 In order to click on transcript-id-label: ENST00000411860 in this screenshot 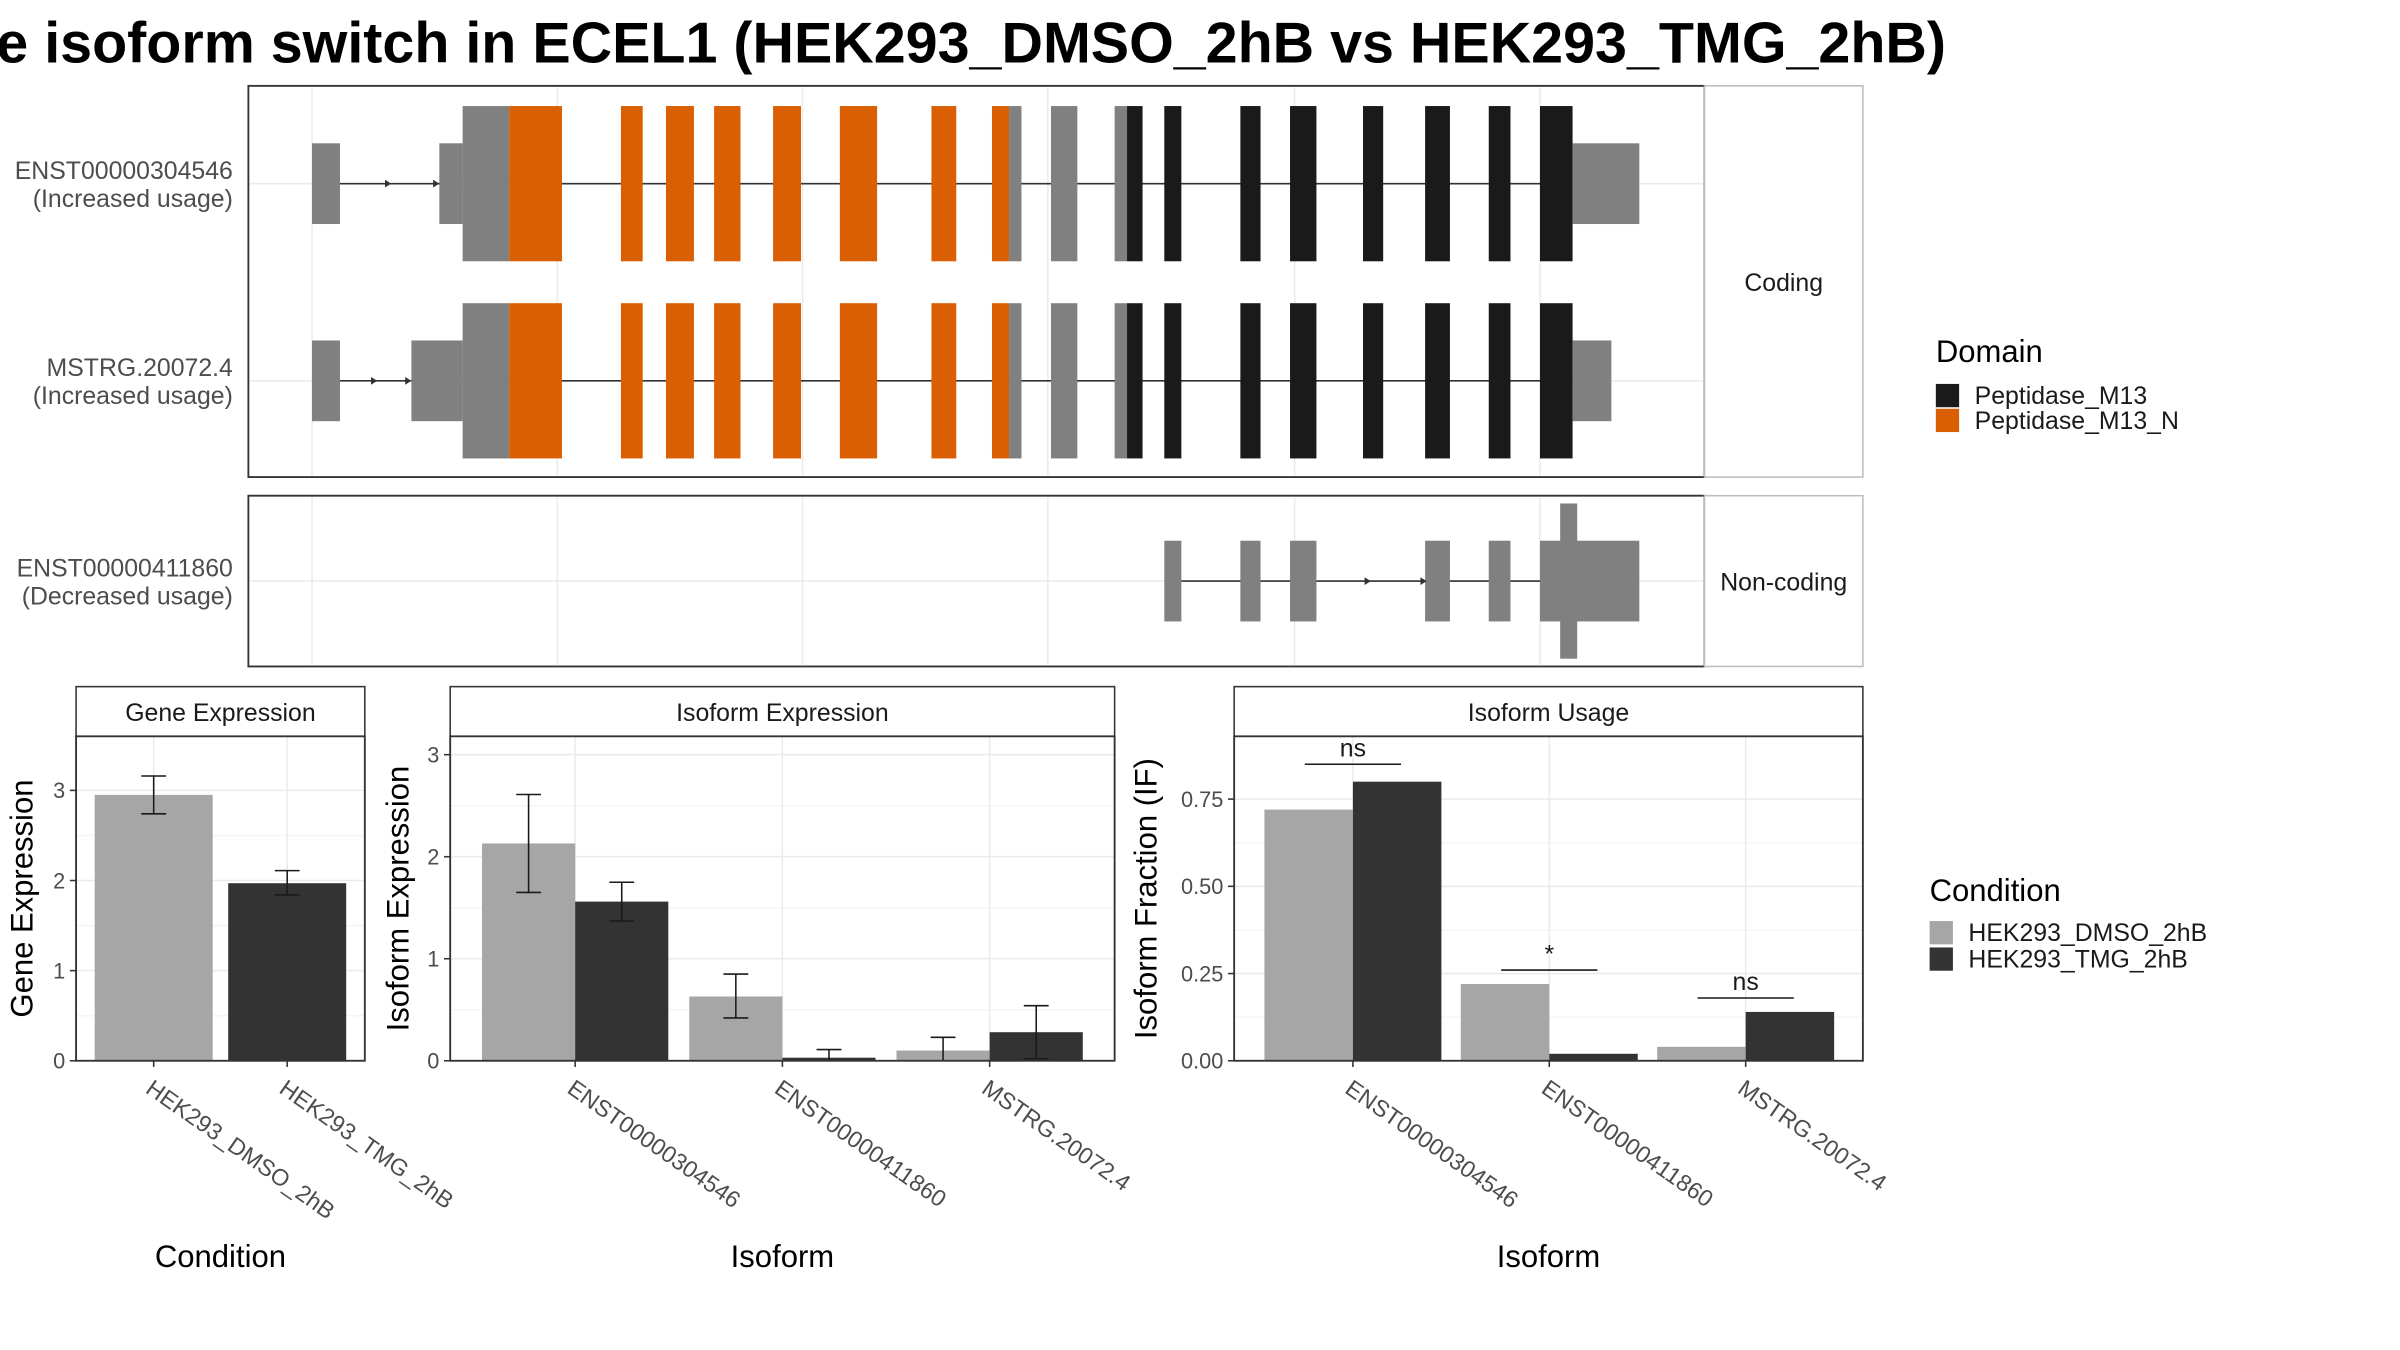, I will do `click(125, 568)`.